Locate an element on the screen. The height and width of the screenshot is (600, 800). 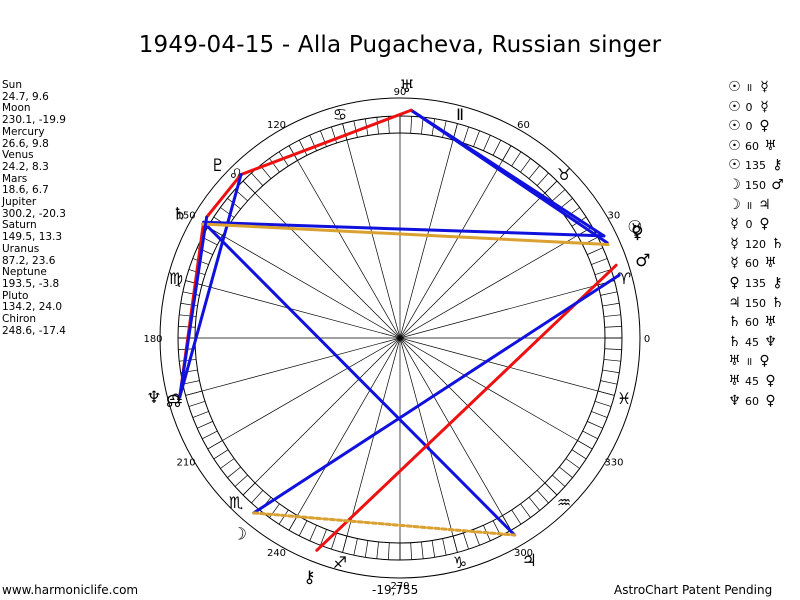
planet-coords: 248.6, -17.4 is located at coordinates (34, 330).